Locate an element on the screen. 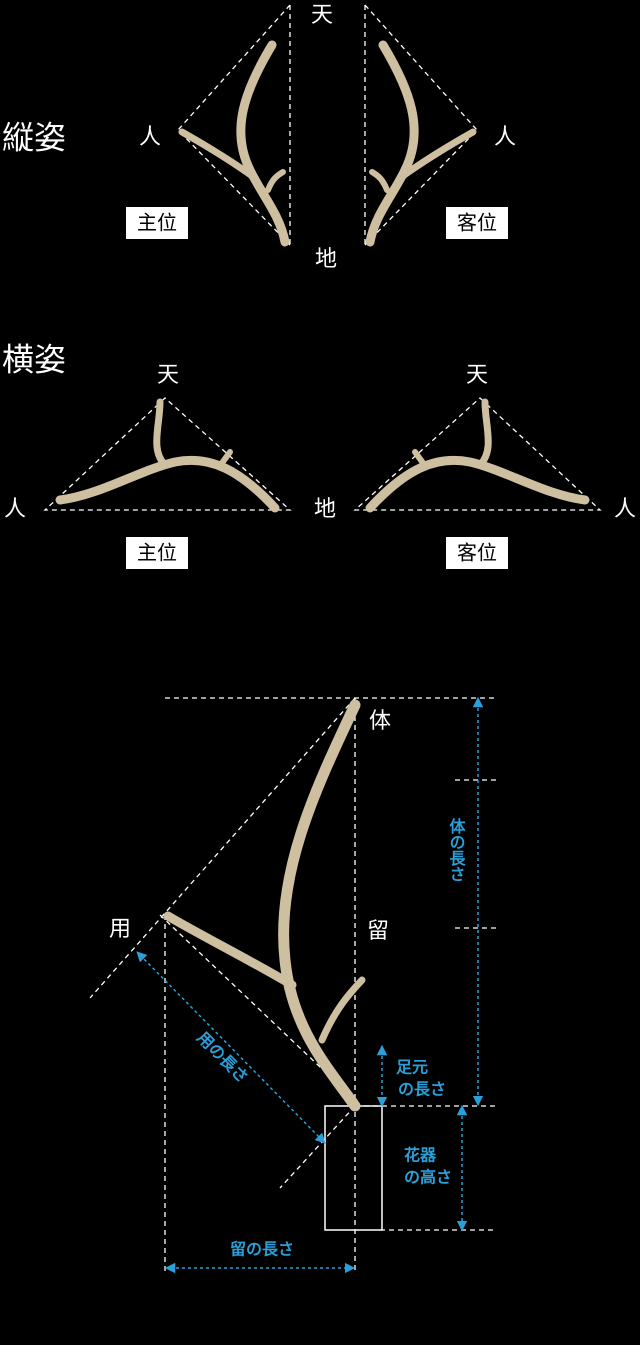 This screenshot has height=1345, width=640. vertical-right is located at coordinates (421, 125).